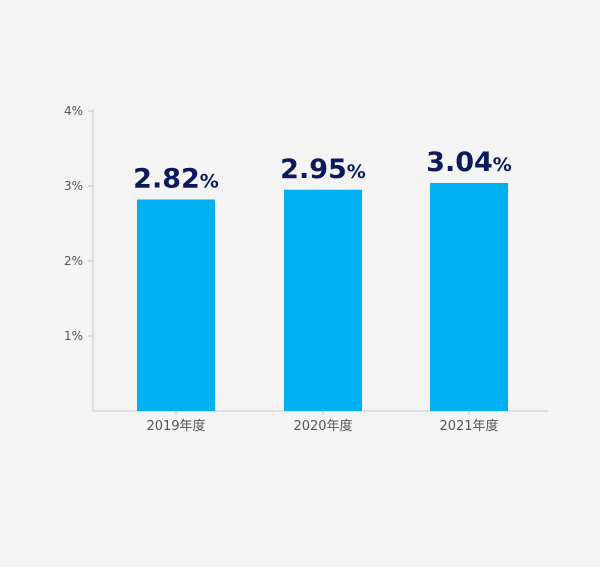 This screenshot has width=600, height=567. I want to click on data-labels: 2.82% 2.95% 3.04%, so click(322, 171).